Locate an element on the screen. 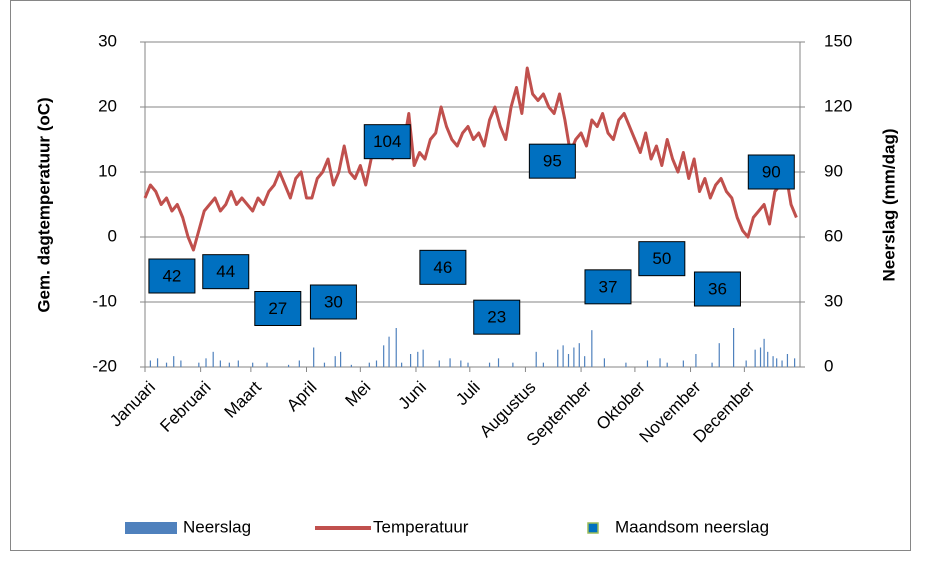 The width and height of the screenshot is (928, 568). month-sum-label: 104 is located at coordinates (387, 141).